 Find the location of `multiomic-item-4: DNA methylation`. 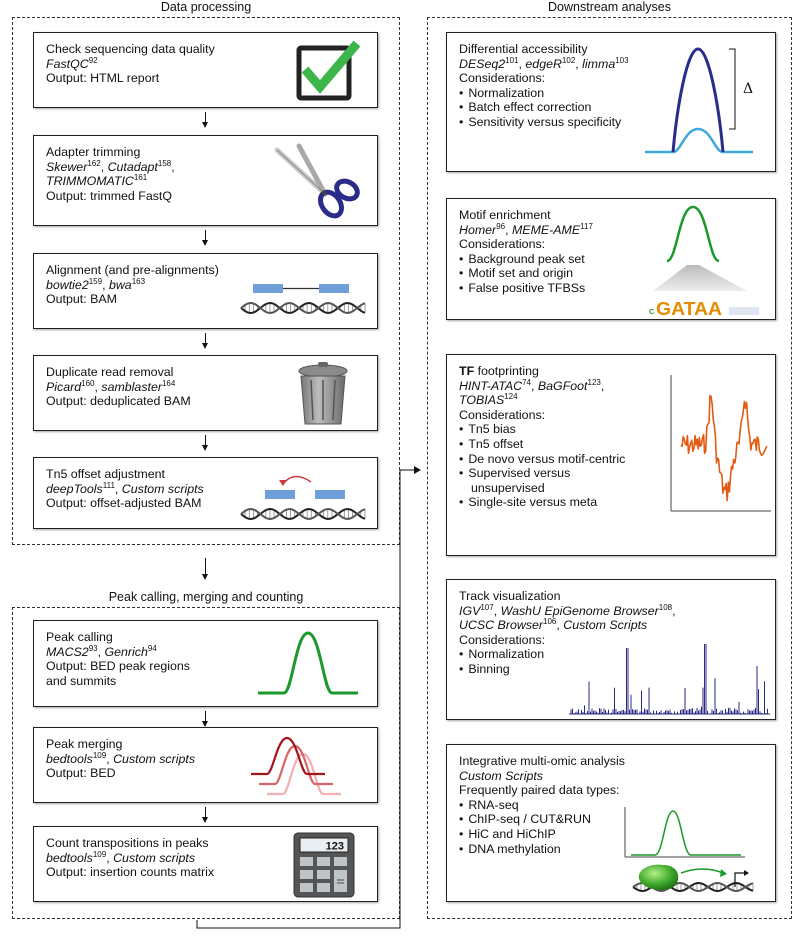

multiomic-item-4: DNA methylation is located at coordinates (542, 849).